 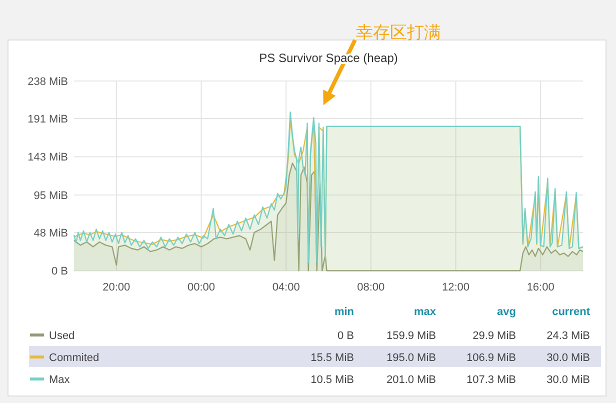 What do you see at coordinates (494, 336) in the screenshot?
I see `text: 29.9 MiB` at bounding box center [494, 336].